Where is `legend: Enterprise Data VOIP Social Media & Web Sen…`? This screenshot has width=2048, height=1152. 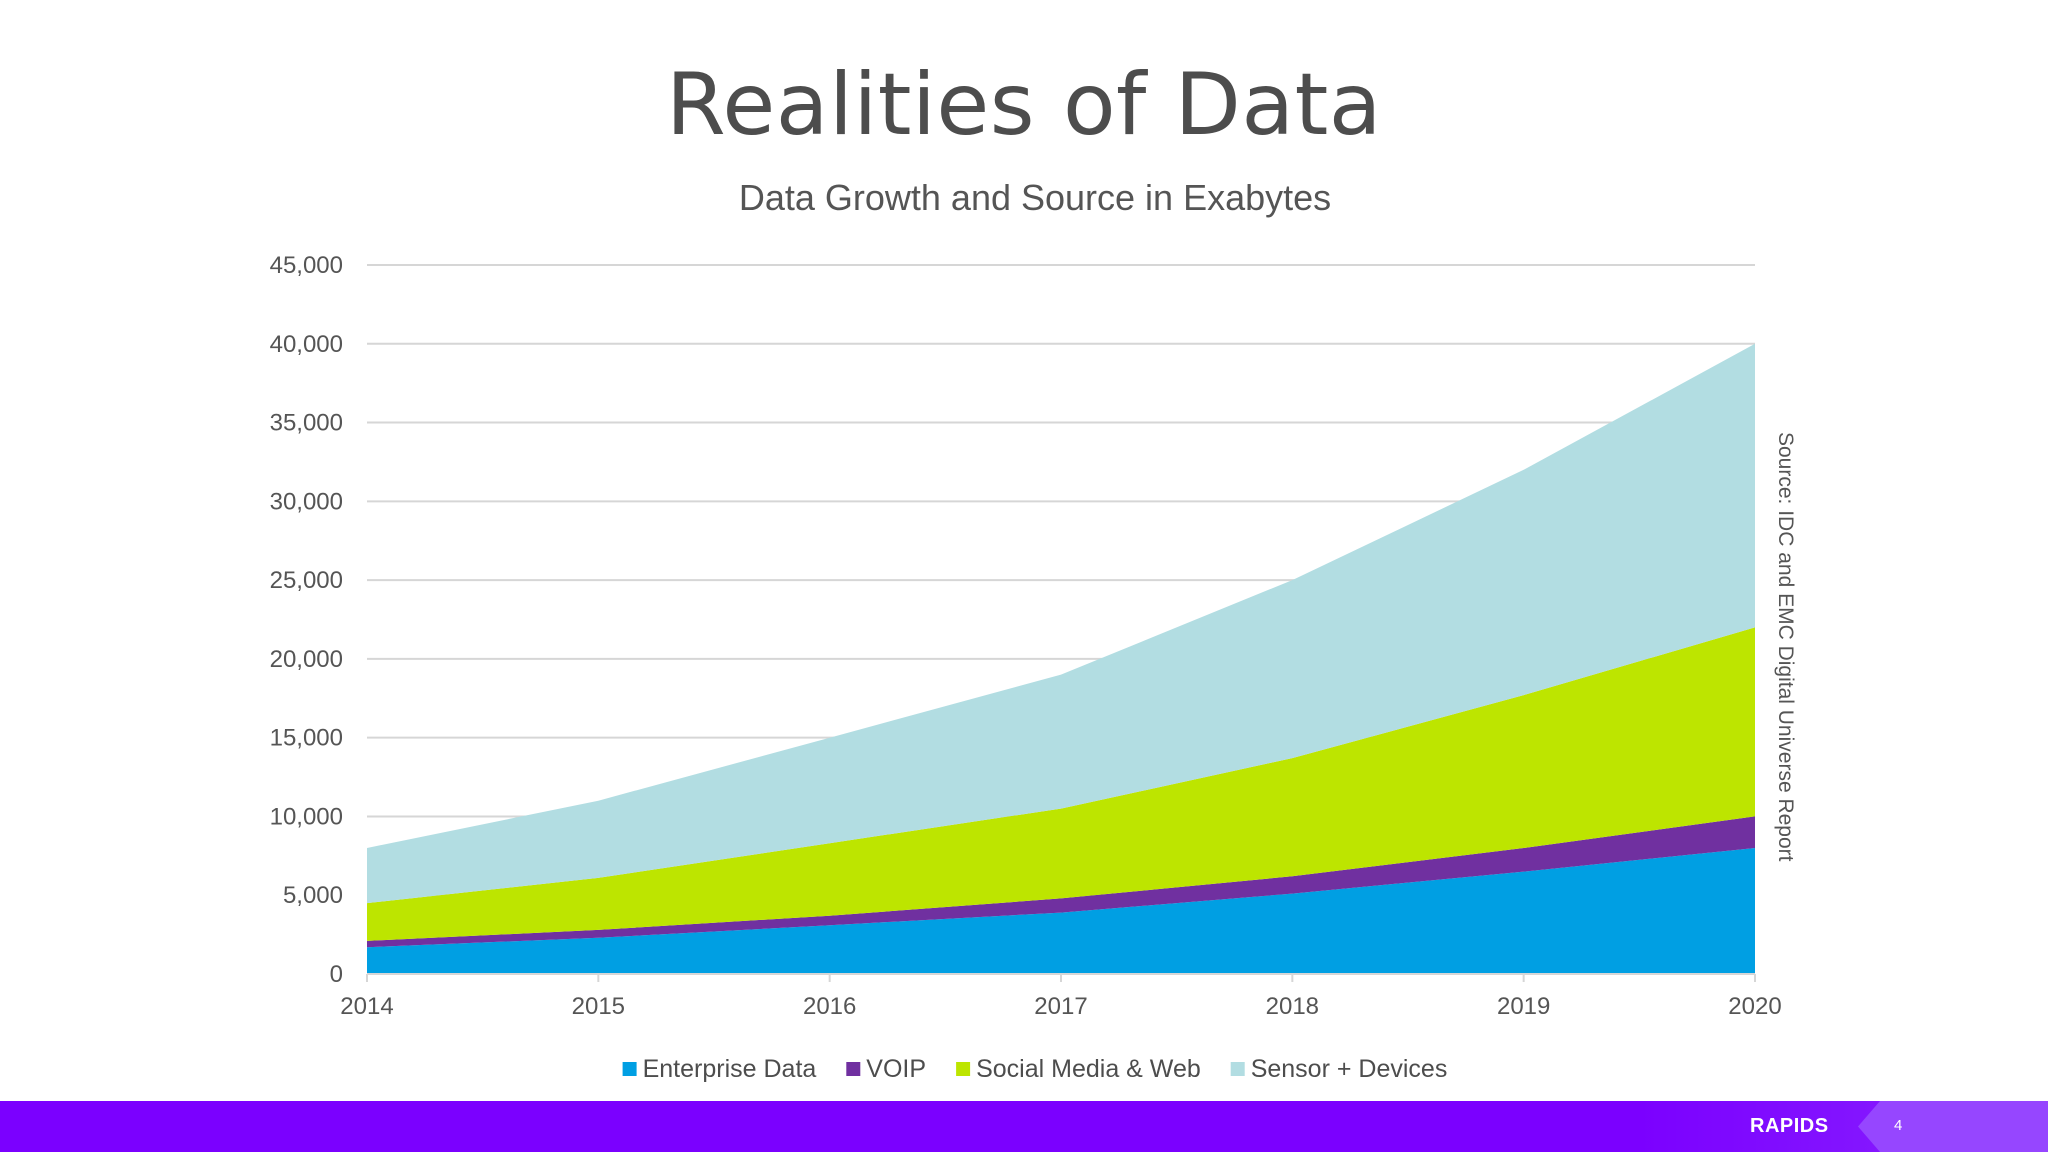 legend: Enterprise Data VOIP Social Media & Web Sen… is located at coordinates (1035, 1069).